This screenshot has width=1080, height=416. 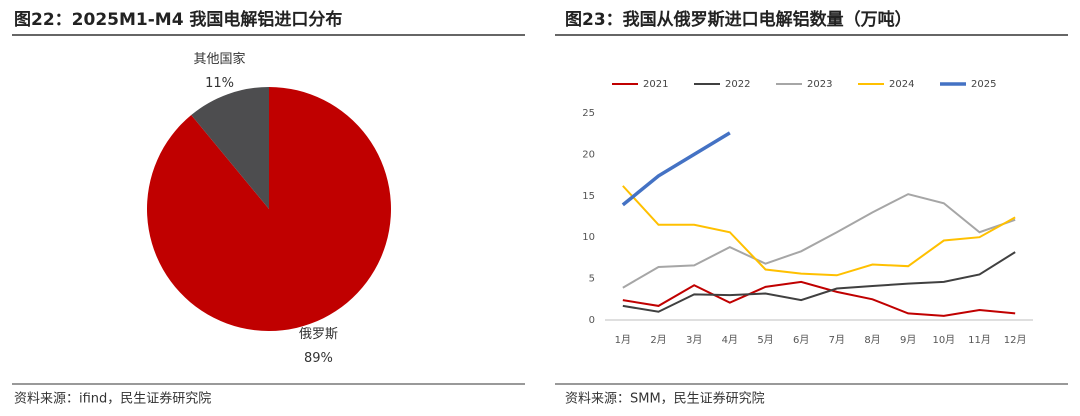 What do you see at coordinates (737, 84) in the screenshot?
I see `legend-label: 2022` at bounding box center [737, 84].